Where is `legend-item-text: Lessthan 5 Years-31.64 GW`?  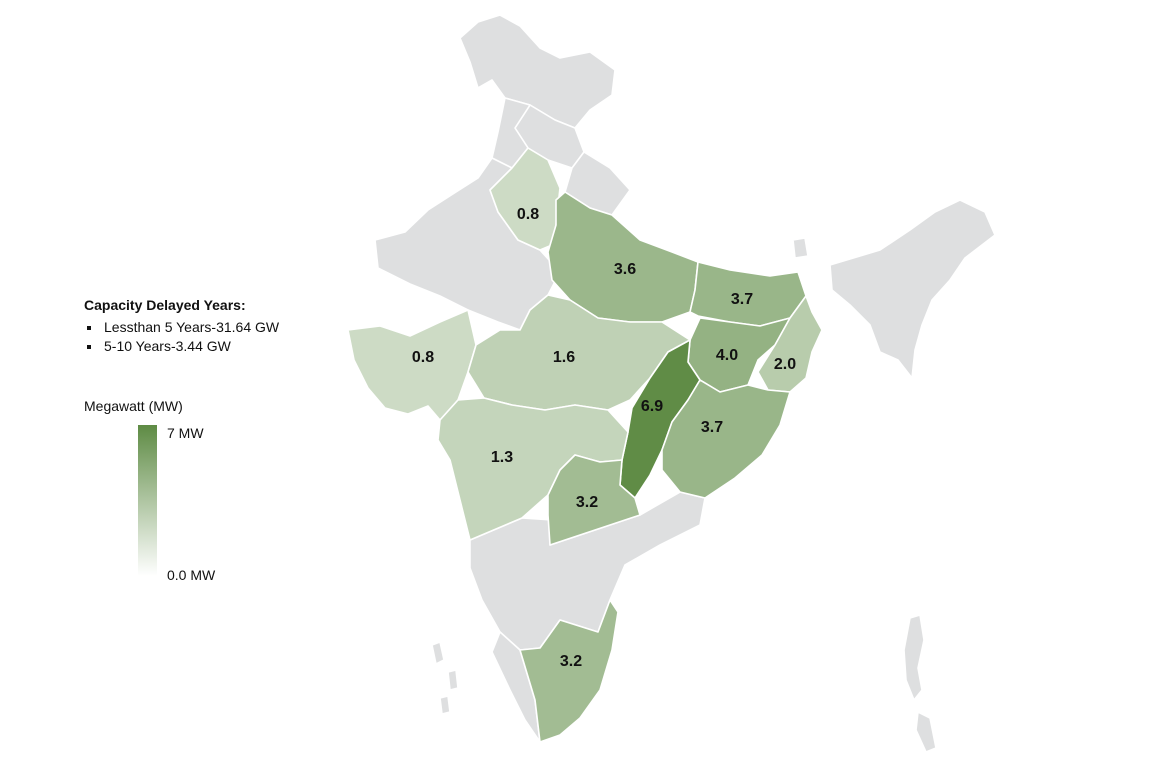
legend-item-text: Lessthan 5 Years-31.64 GW is located at coordinates (192, 327).